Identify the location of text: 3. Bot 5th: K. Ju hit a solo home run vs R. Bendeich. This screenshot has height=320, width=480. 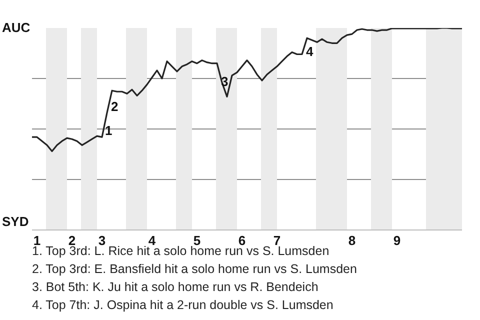
(176, 287).